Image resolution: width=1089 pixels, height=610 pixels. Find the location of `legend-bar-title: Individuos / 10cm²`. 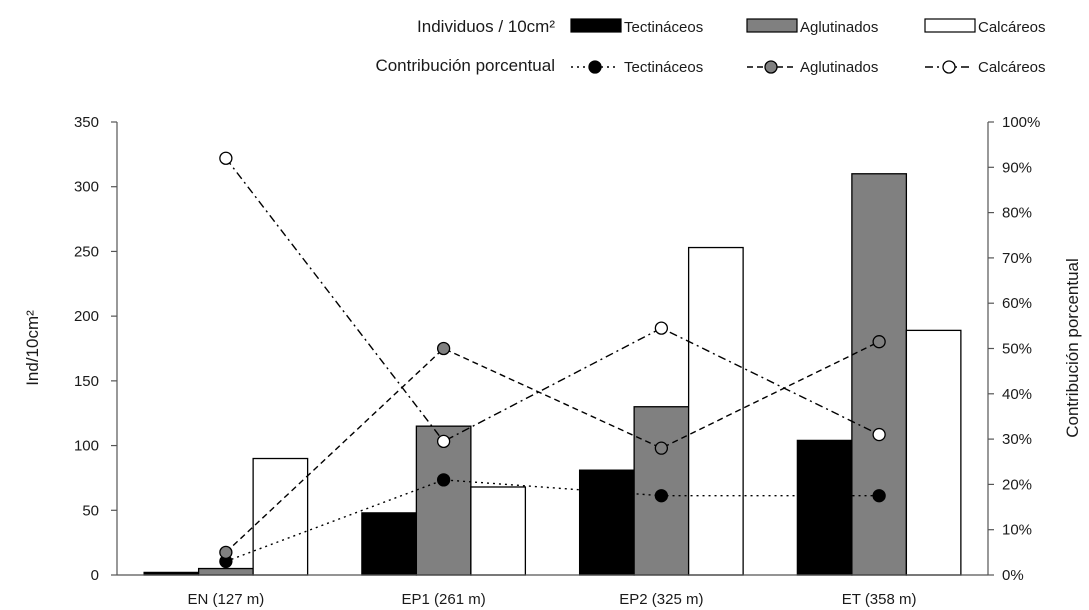

legend-bar-title: Individuos / 10cm² is located at coordinates (486, 26).